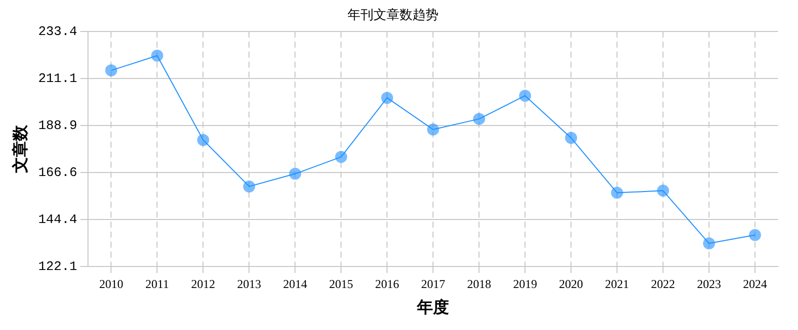  Describe the element at coordinates (111, 283) in the screenshot. I see `x-tick-label: 2010` at that location.